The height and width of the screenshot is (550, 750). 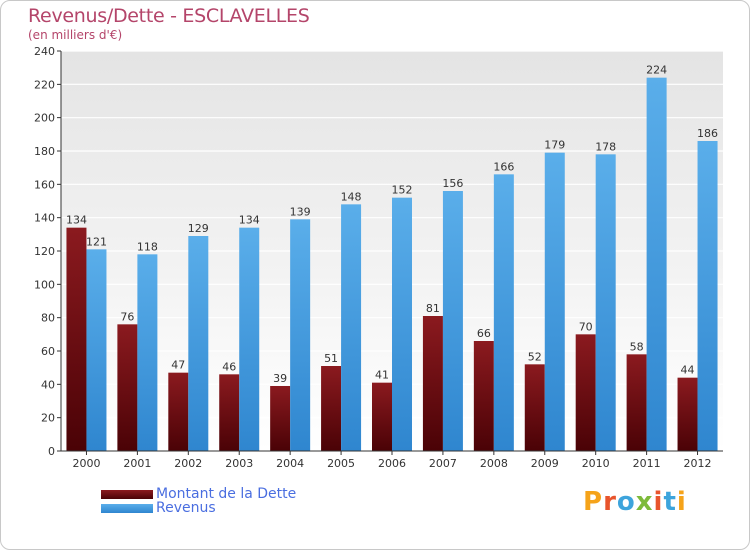 What do you see at coordinates (75, 35) in the screenshot?
I see `chart-subtitle: (en milliers d'€)` at bounding box center [75, 35].